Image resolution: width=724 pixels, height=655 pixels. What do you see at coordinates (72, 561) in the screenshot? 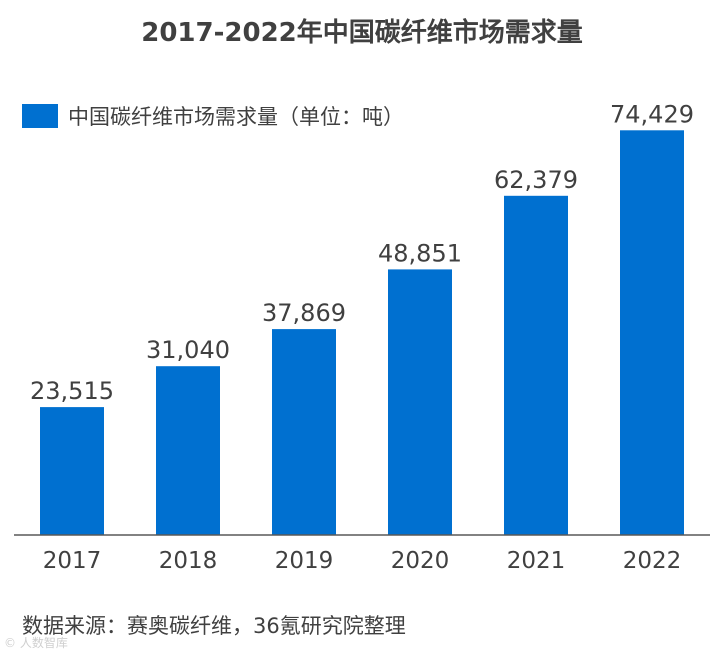
I see `tick-label-2017: 2017` at bounding box center [72, 561].